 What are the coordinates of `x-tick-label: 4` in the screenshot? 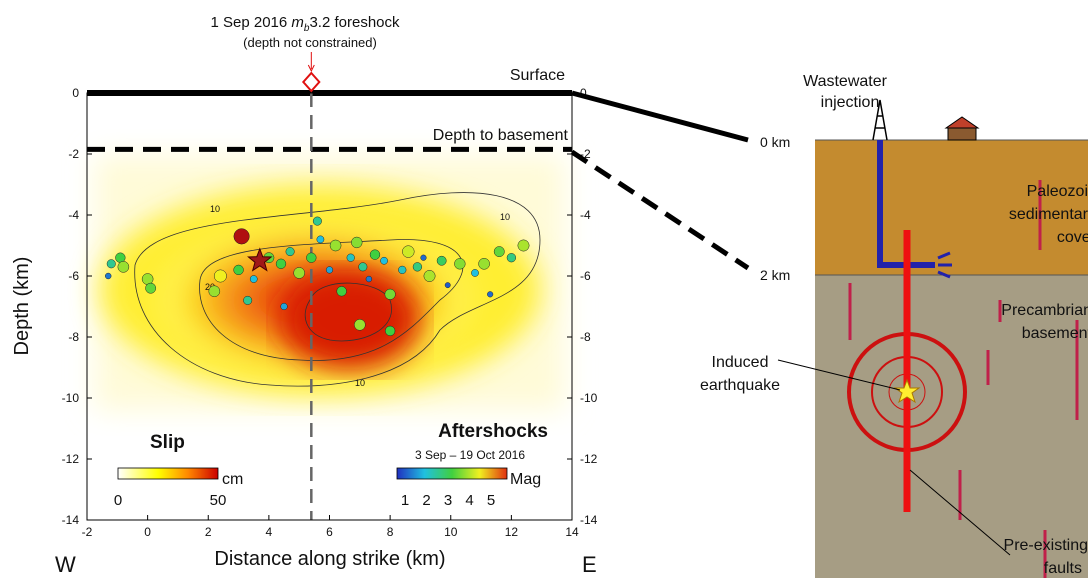 It's located at (269, 532).